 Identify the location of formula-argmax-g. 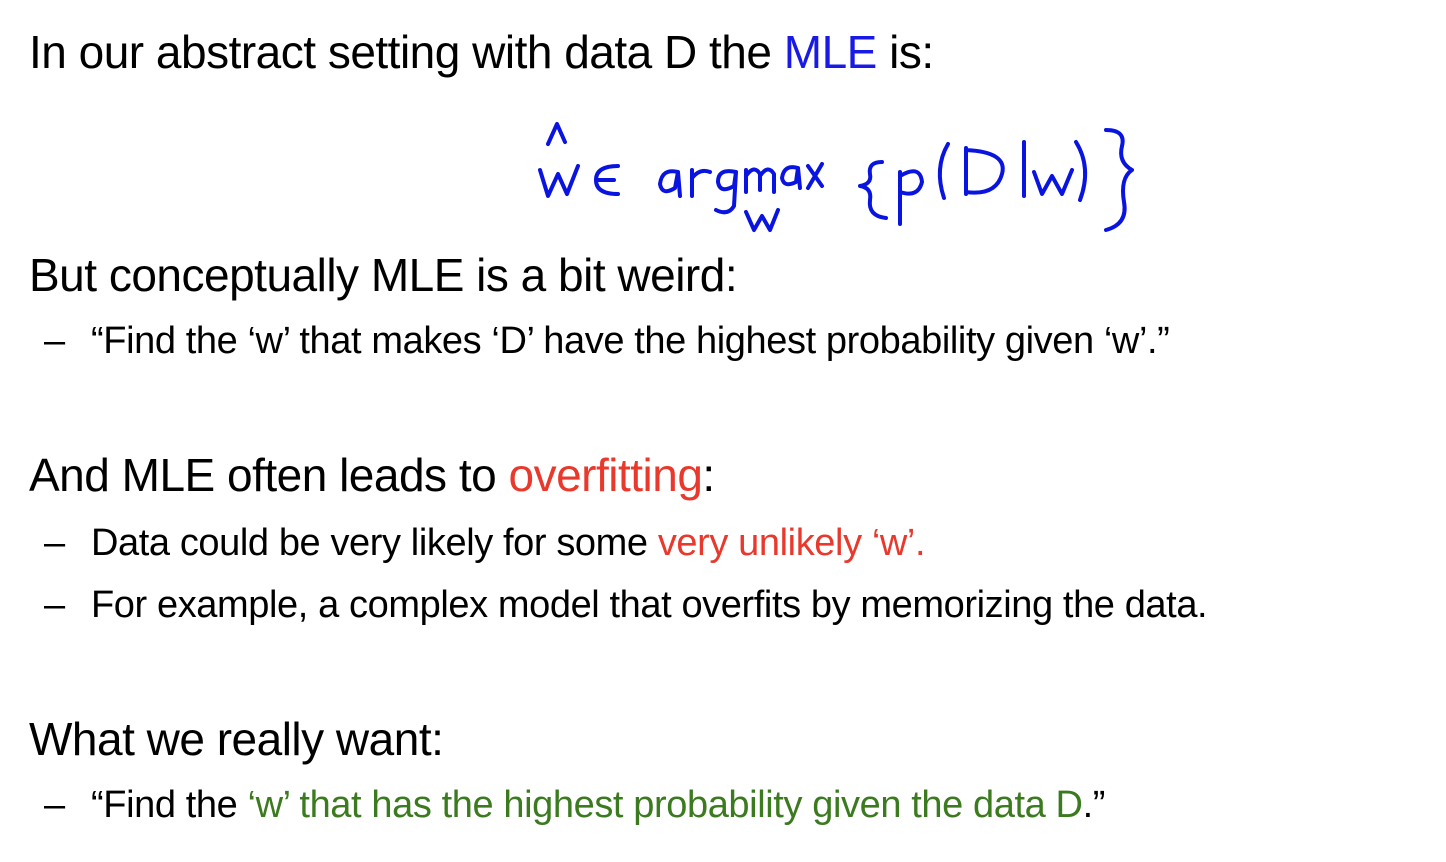
(726, 192).